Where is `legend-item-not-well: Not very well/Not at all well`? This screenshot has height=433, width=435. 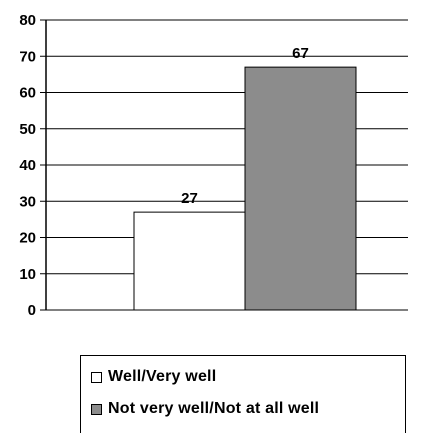
legend-item-not-well: Not very well/Not at all well is located at coordinates (205, 409).